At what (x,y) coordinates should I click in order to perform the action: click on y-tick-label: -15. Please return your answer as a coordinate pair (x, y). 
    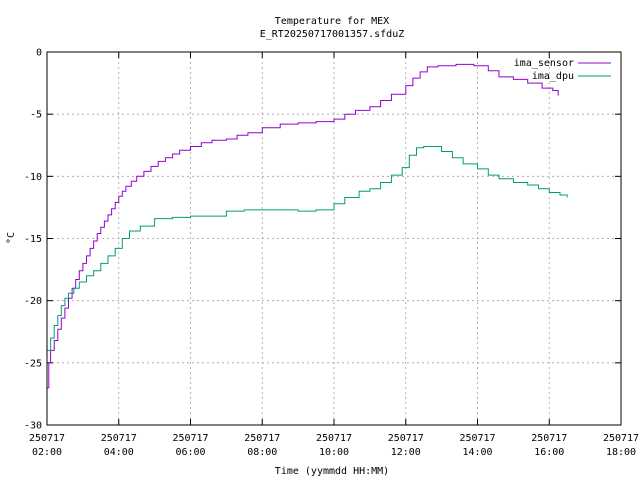
    Looking at the image, I should click on (33, 239).